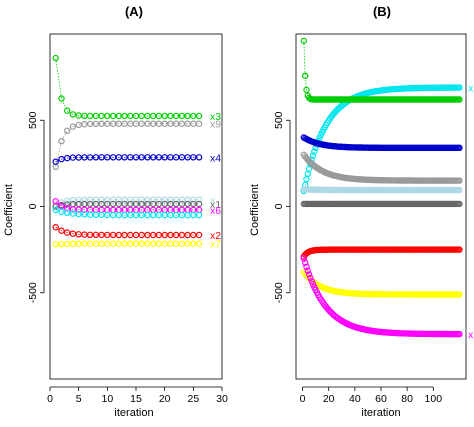  What do you see at coordinates (134, 11) in the screenshot?
I see `panel-a-title: (A)` at bounding box center [134, 11].